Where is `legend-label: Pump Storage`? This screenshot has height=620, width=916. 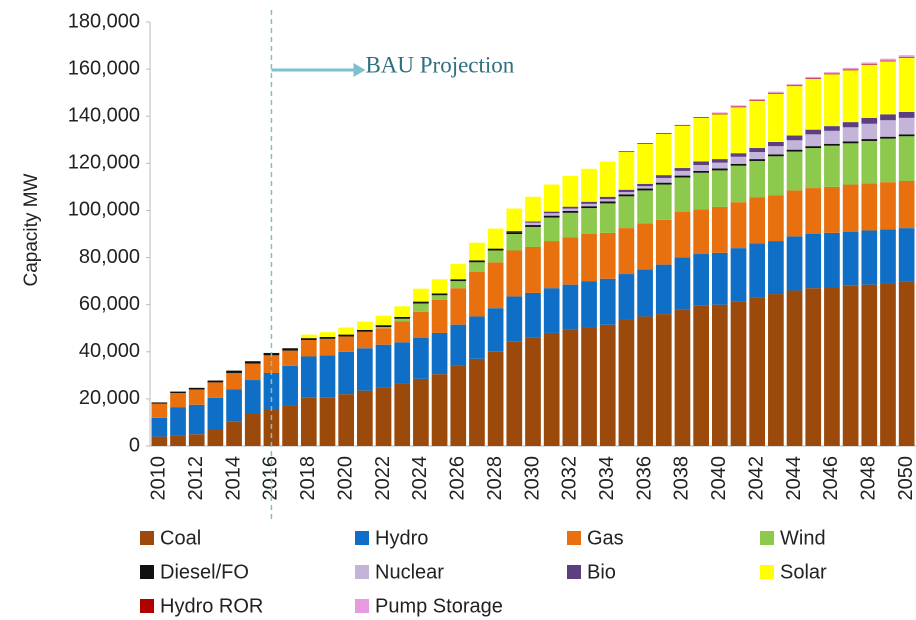 legend-label: Pump Storage is located at coordinates (439, 606).